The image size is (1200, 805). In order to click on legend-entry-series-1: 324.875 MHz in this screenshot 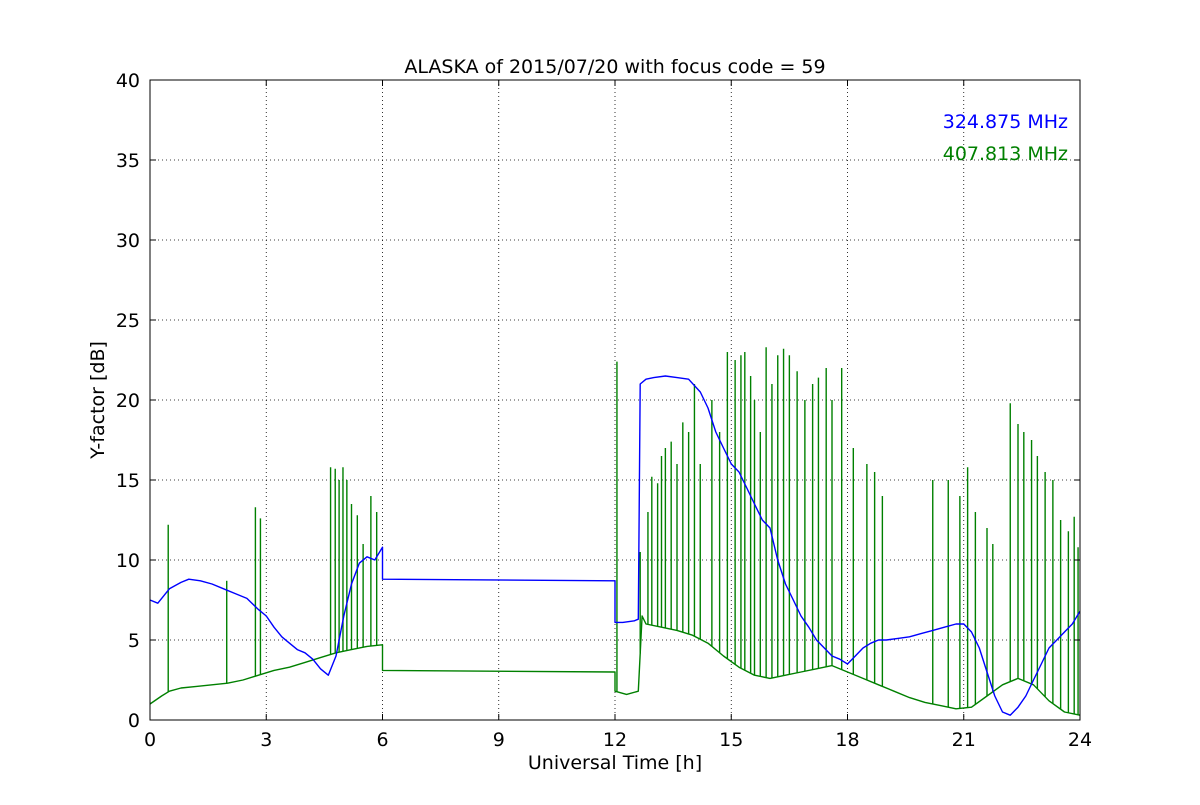, I will do `click(1005, 122)`.